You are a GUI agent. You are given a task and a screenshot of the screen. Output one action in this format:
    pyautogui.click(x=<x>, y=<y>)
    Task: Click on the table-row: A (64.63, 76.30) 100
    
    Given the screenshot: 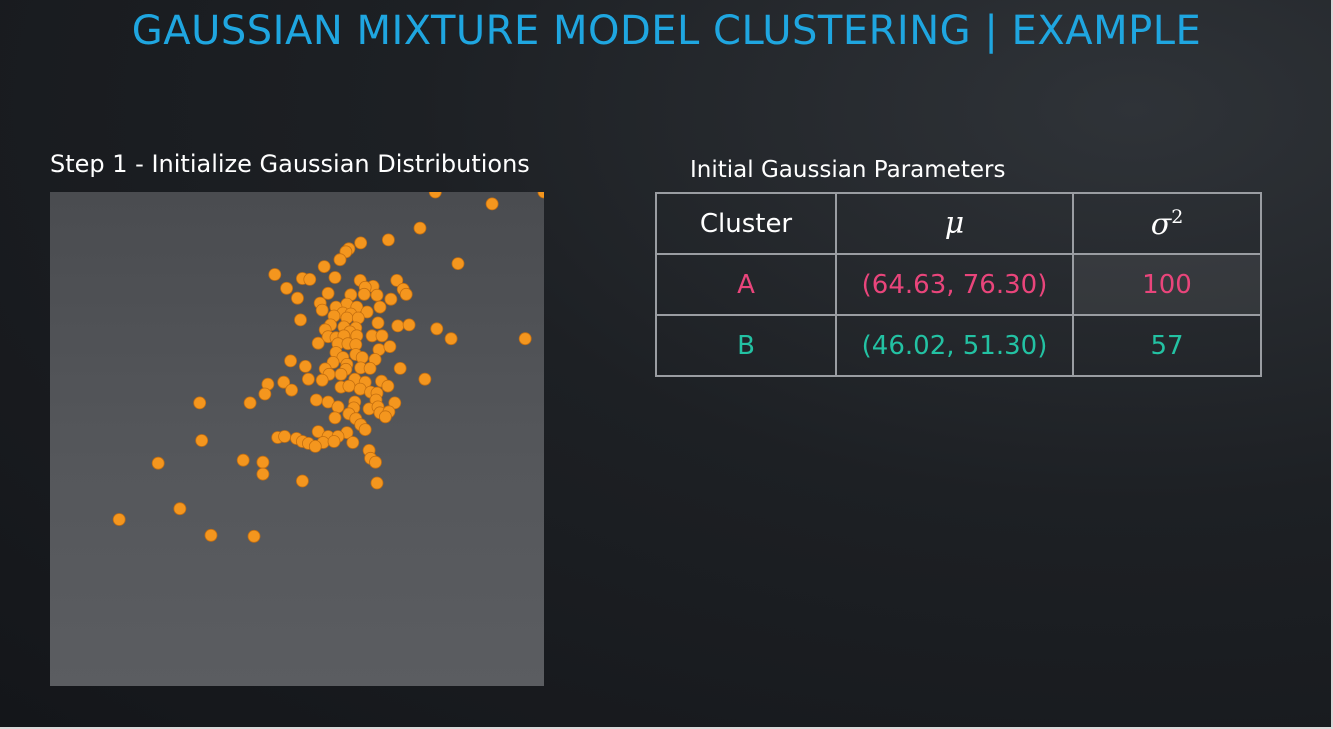 What is the action you would take?
    pyautogui.click(x=958, y=284)
    